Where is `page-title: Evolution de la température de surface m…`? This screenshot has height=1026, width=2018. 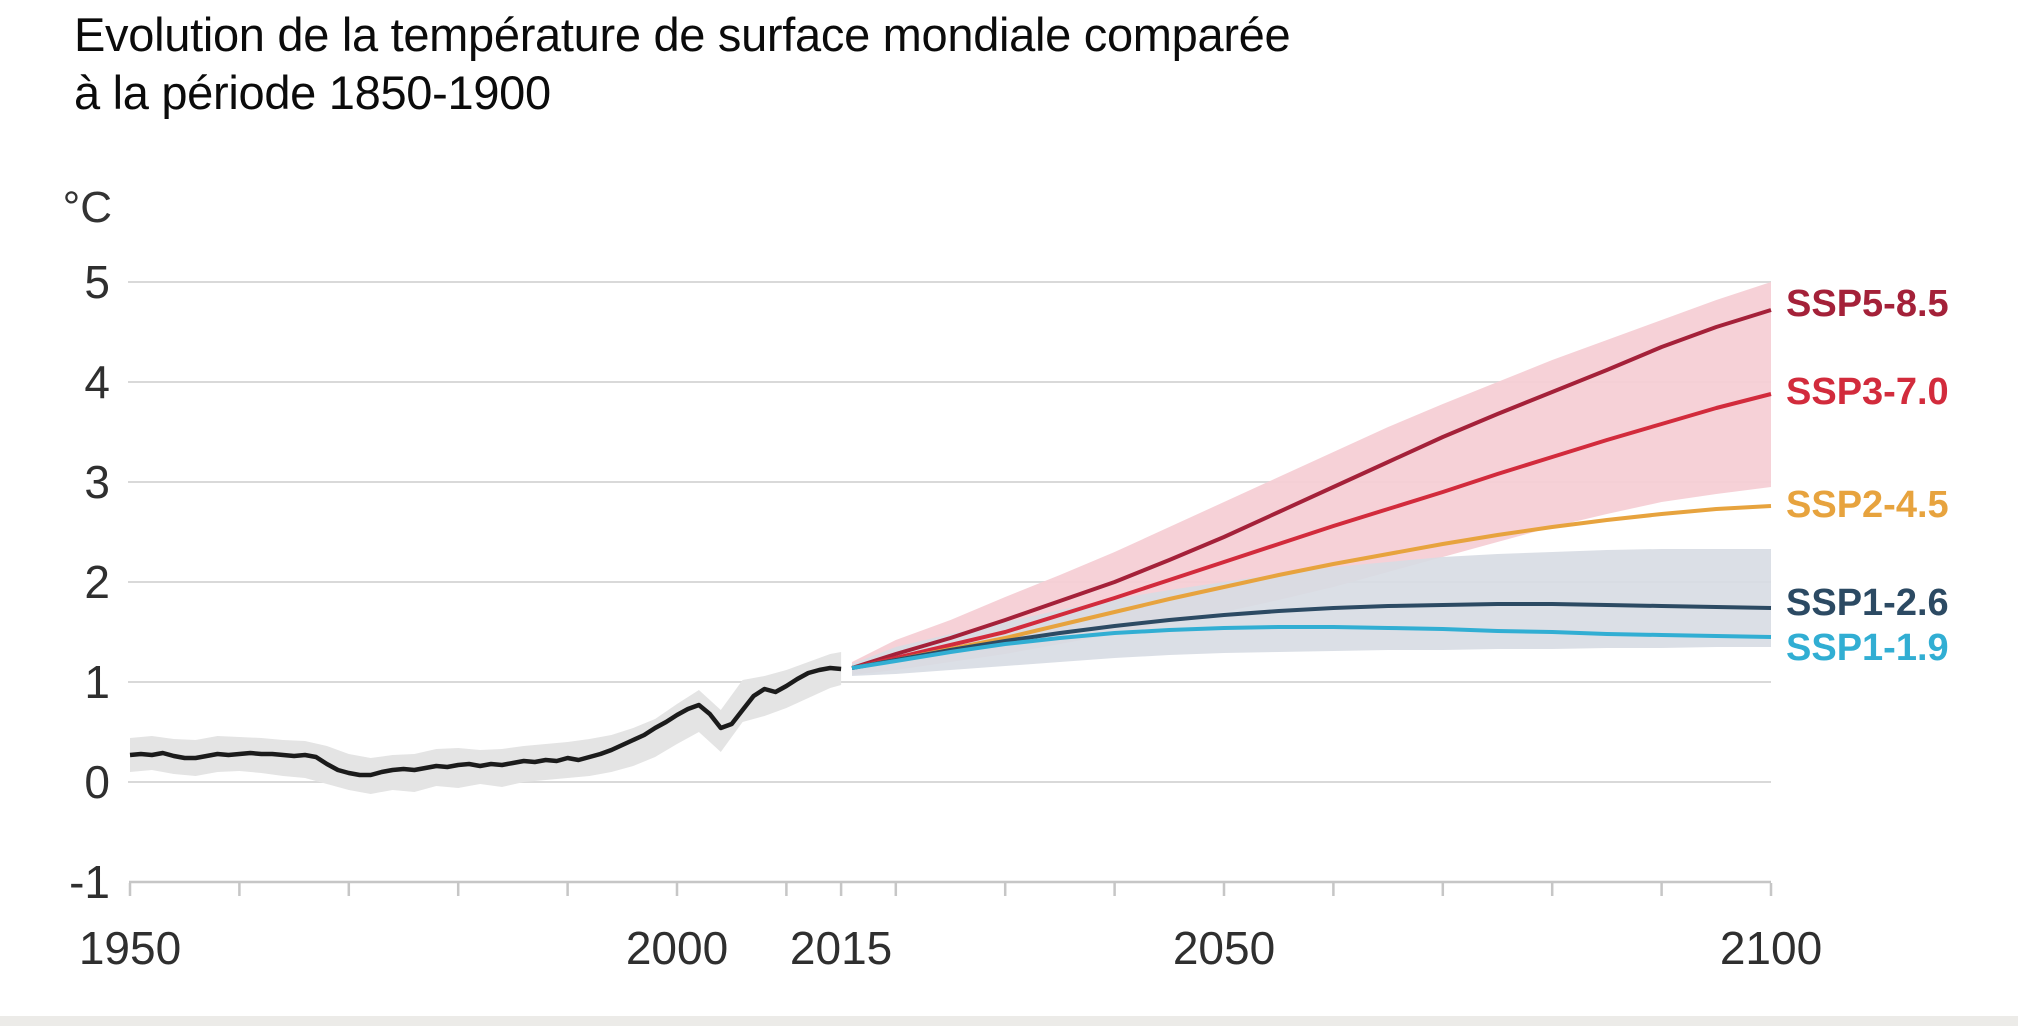
page-title: Evolution de la température de surface m… is located at coordinates (824, 64).